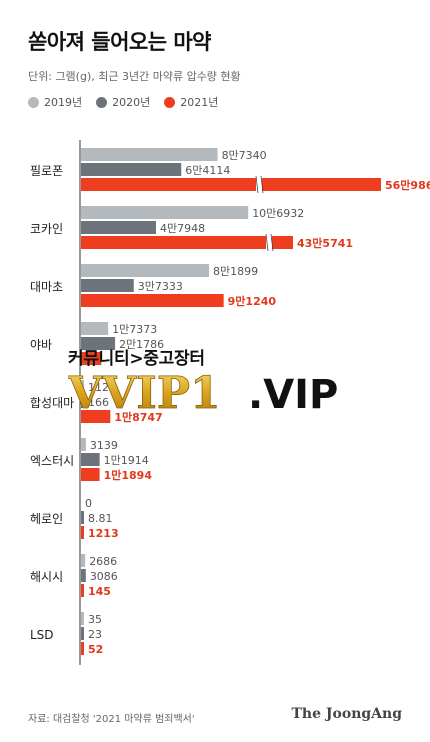 Image resolution: width=430 pixels, height=742 pixels. Describe the element at coordinates (138, 417) in the screenshot. I see `data-label-2-4: 1만8747` at that location.